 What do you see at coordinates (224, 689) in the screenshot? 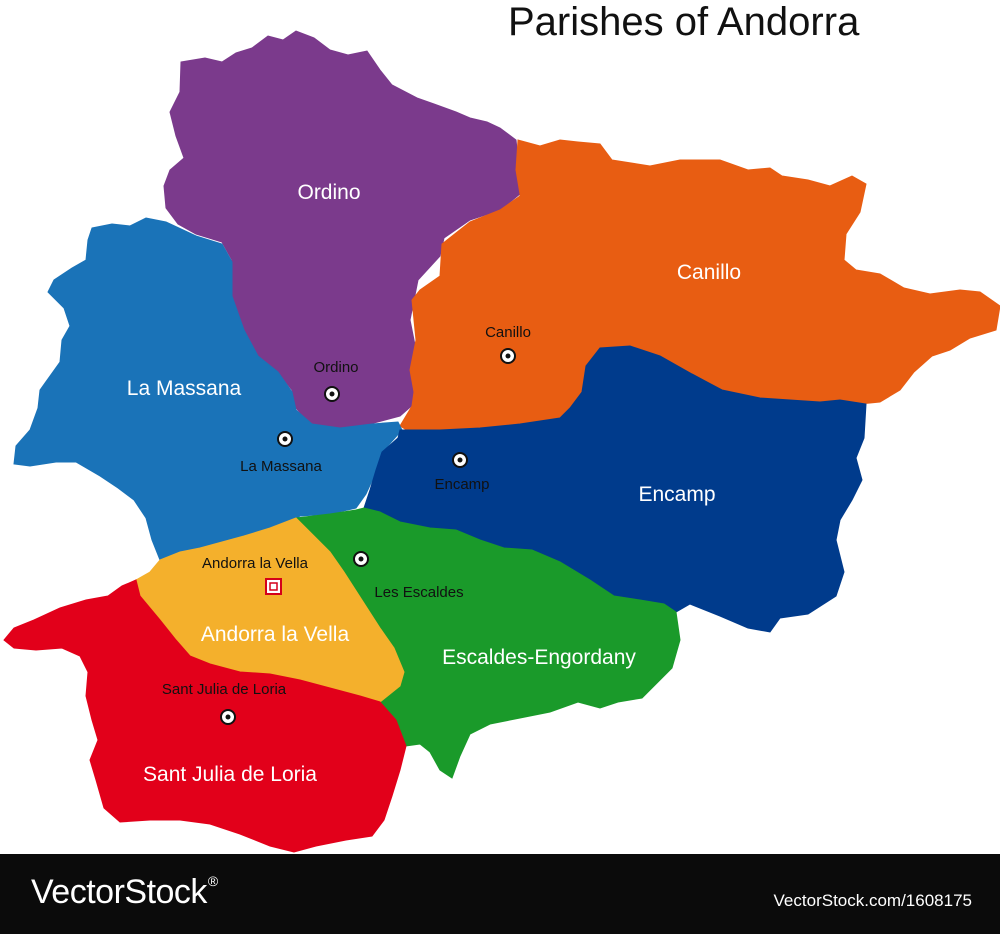
I see `town-label-sant-julia: Sant Julia de Loria` at bounding box center [224, 689].